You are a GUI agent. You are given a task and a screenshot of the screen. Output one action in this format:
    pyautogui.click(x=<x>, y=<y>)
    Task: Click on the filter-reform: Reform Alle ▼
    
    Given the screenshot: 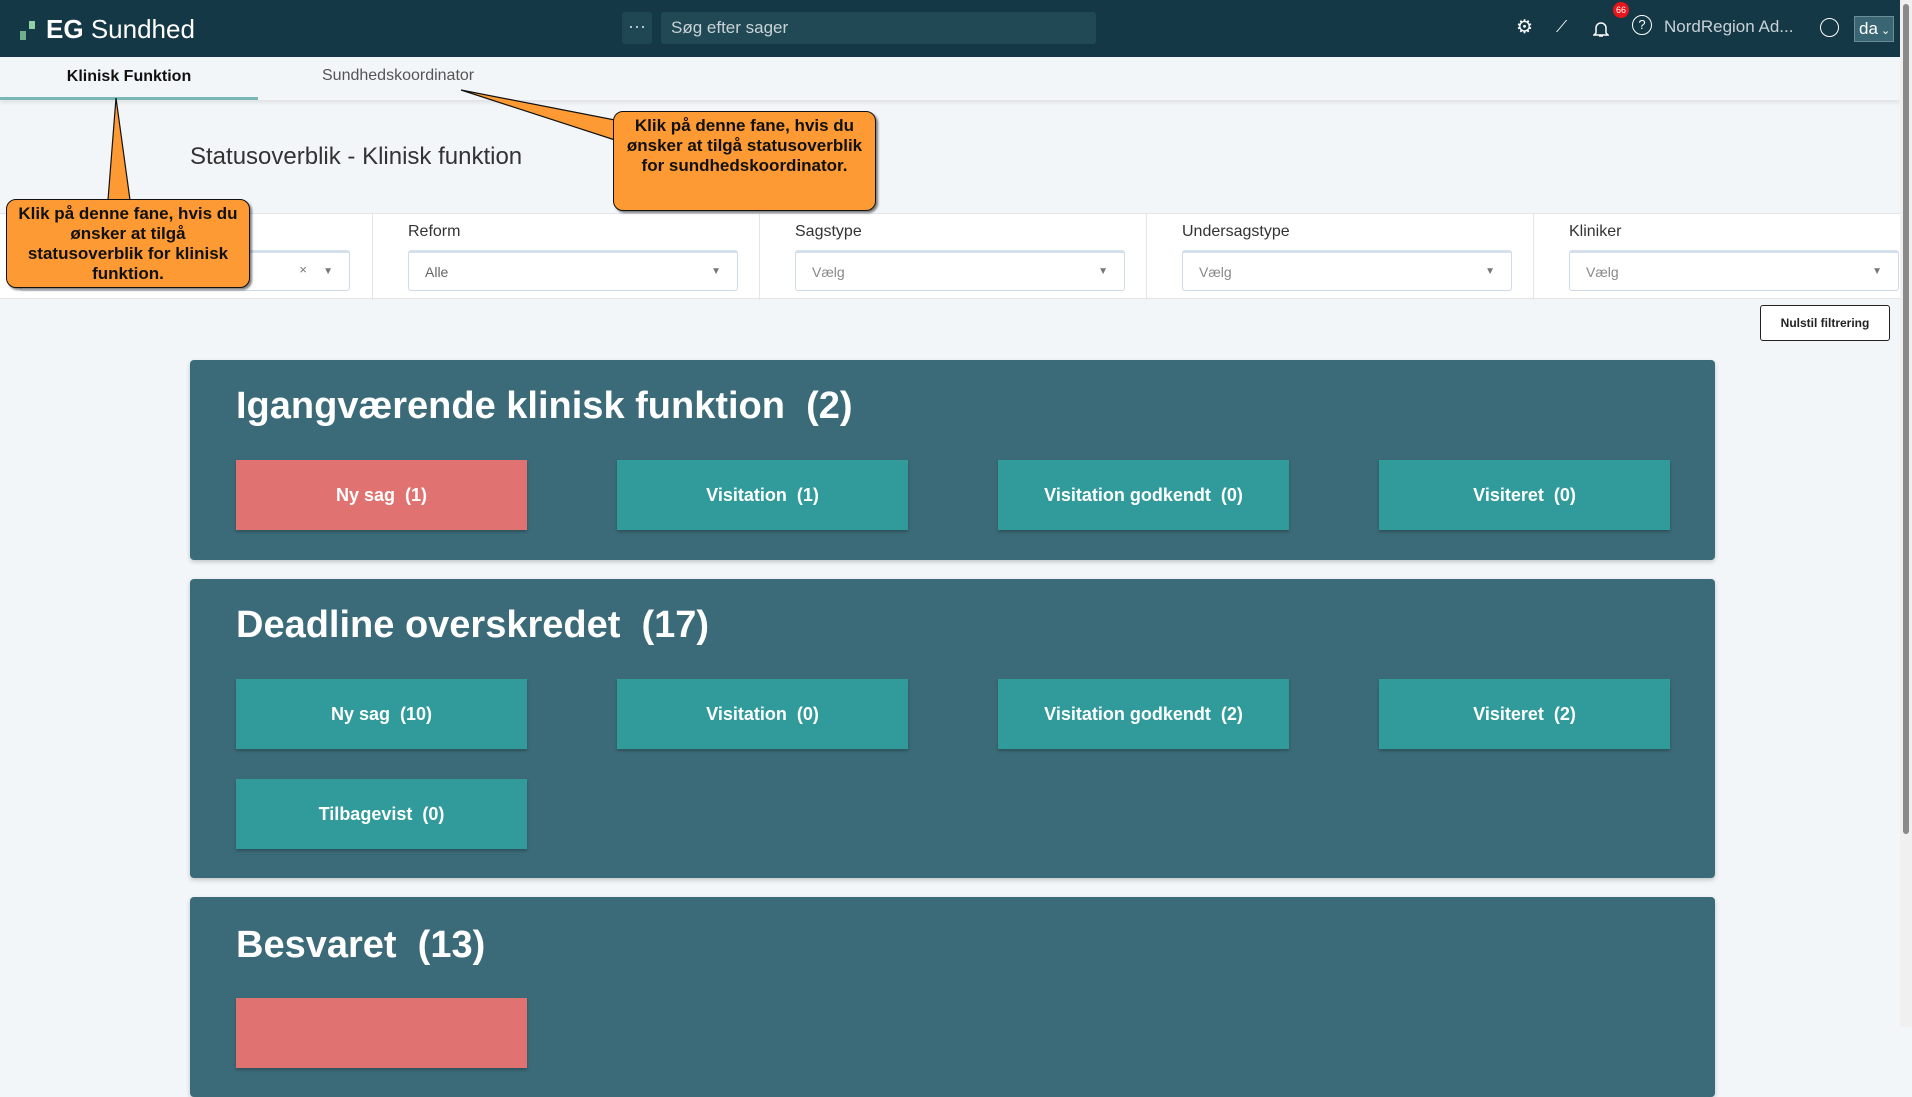 What is the action you would take?
    pyautogui.click(x=566, y=257)
    